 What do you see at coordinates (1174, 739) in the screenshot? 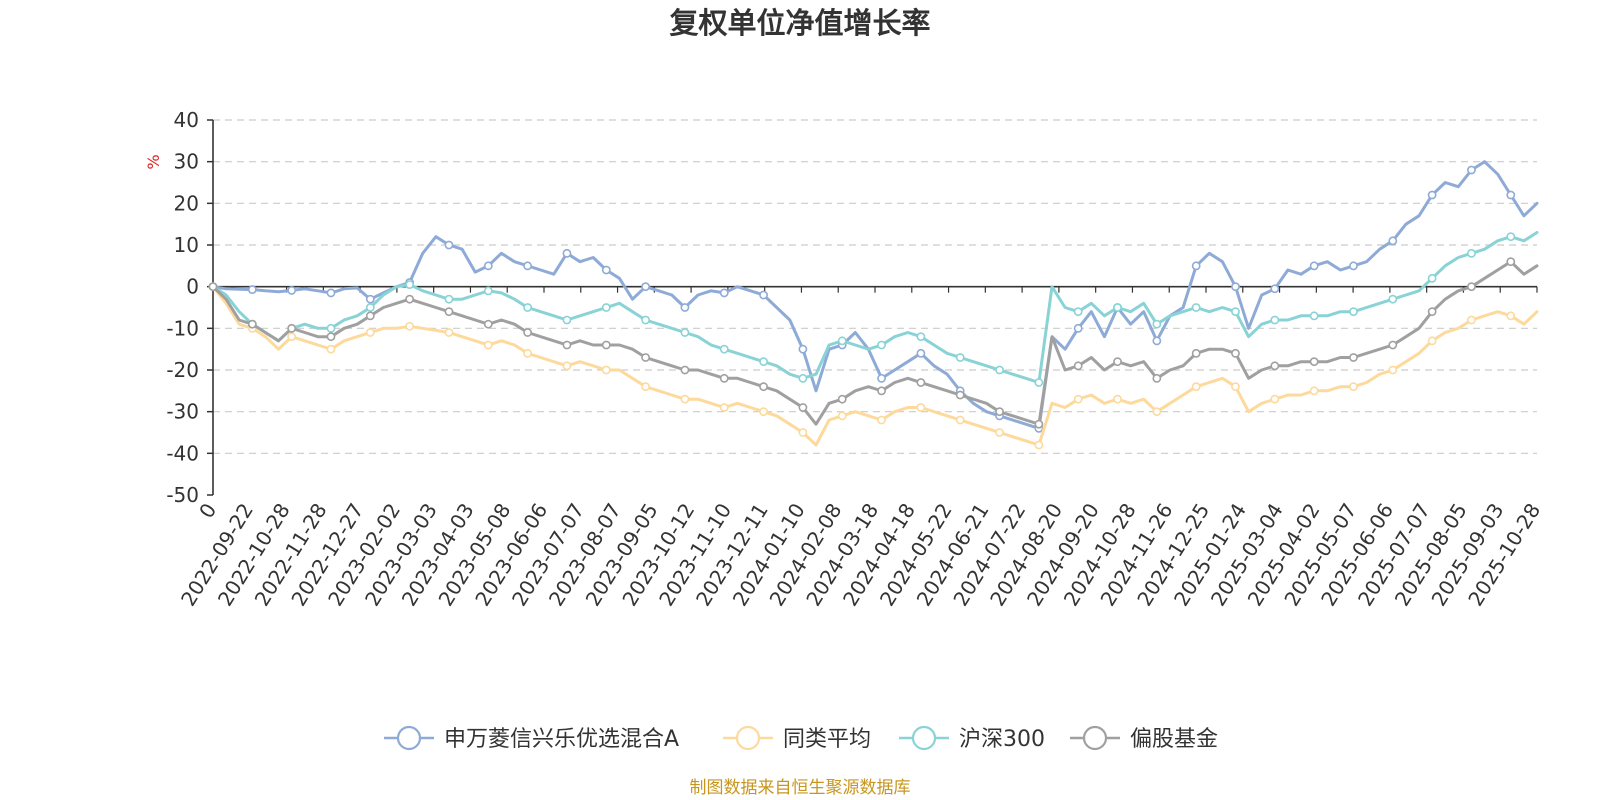
I see `legend-label: 偏股基金` at bounding box center [1174, 739].